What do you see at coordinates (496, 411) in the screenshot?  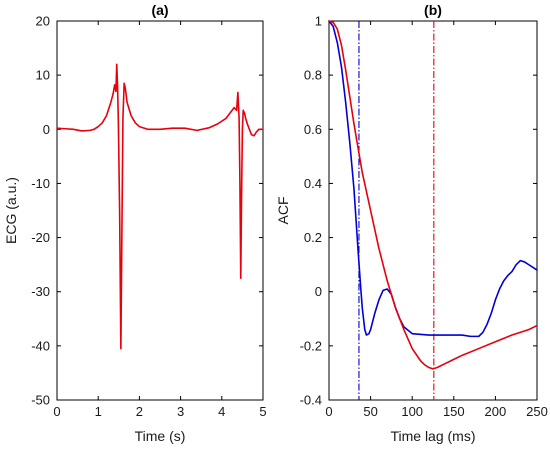 I see `panel-b-x-tick-label: 200` at bounding box center [496, 411].